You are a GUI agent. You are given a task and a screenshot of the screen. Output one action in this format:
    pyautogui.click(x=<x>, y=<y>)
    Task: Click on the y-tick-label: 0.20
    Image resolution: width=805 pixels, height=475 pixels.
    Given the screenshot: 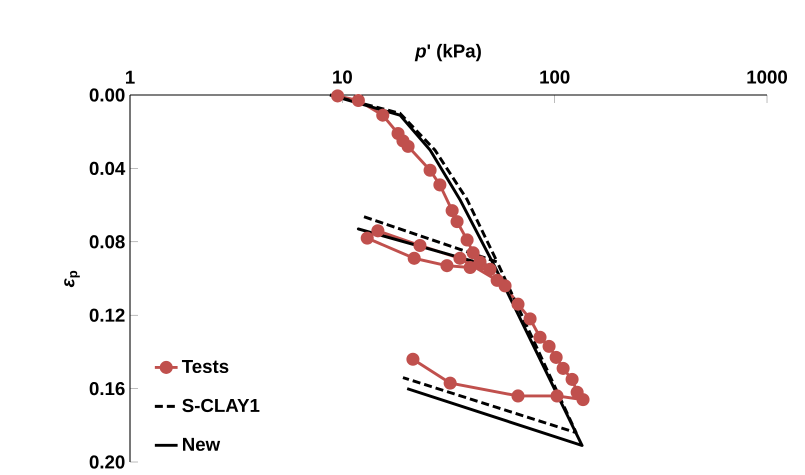 What is the action you would take?
    pyautogui.click(x=107, y=462)
    